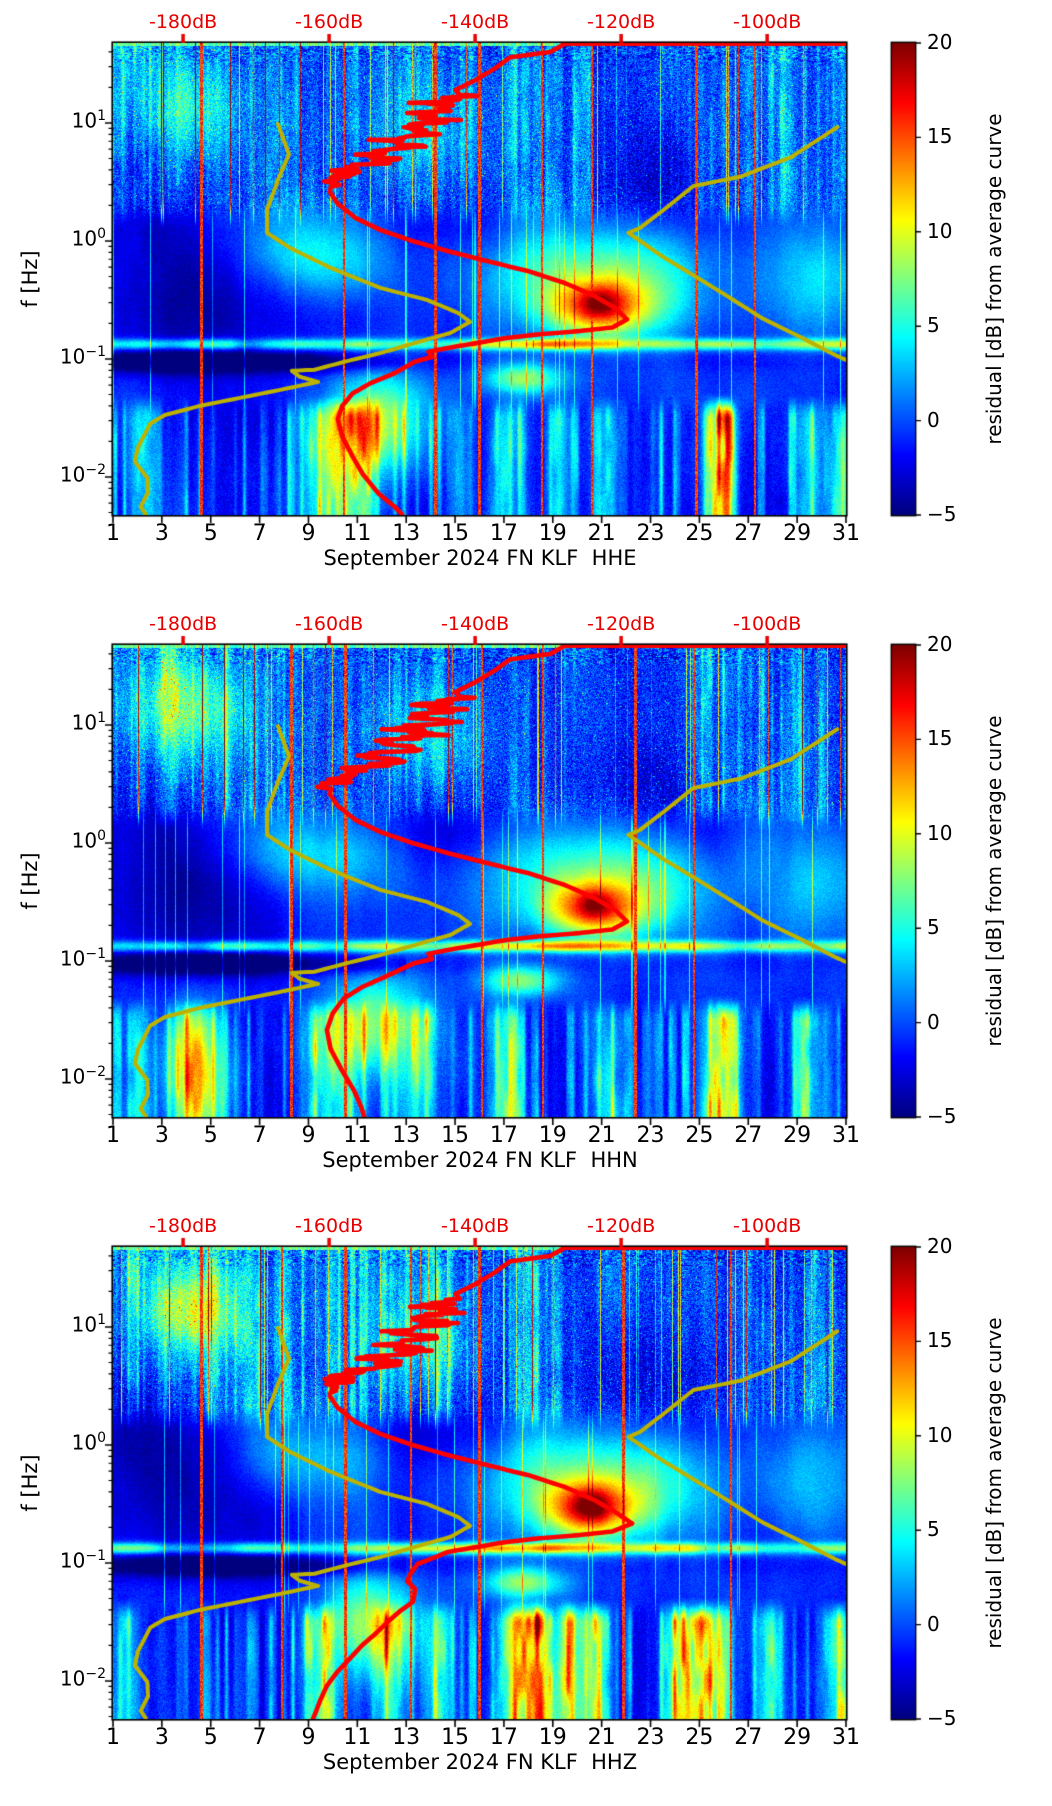 The image size is (1052, 1806). Describe the element at coordinates (650, 1737) in the screenshot. I see `x-tick-label: 23` at that location.